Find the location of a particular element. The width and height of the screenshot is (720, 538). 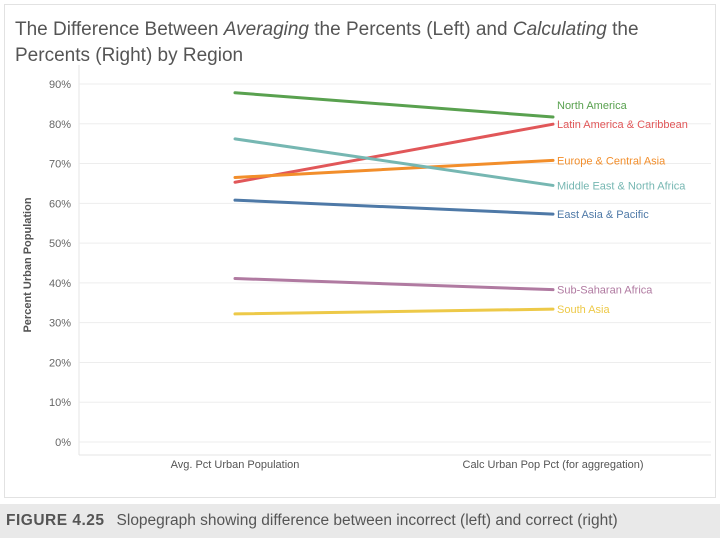

y-tick-label: 80% is located at coordinates (60, 125).